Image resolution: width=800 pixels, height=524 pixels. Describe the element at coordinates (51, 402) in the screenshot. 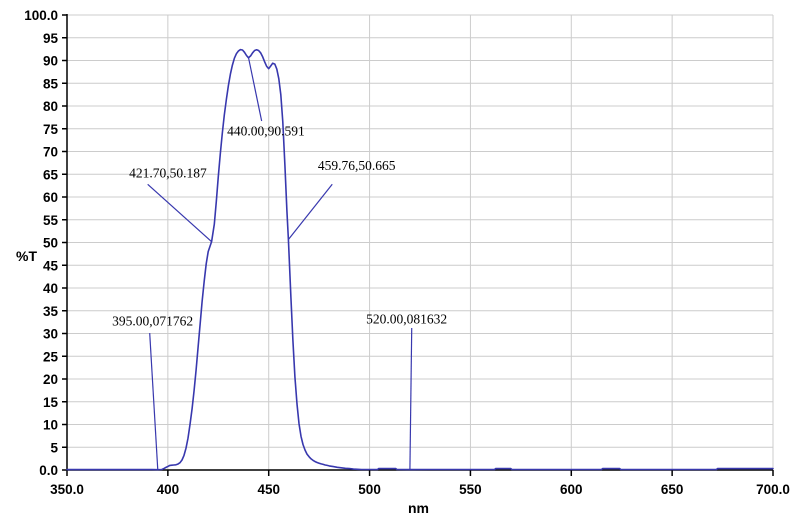

I see `y-tick-label: 15` at that location.